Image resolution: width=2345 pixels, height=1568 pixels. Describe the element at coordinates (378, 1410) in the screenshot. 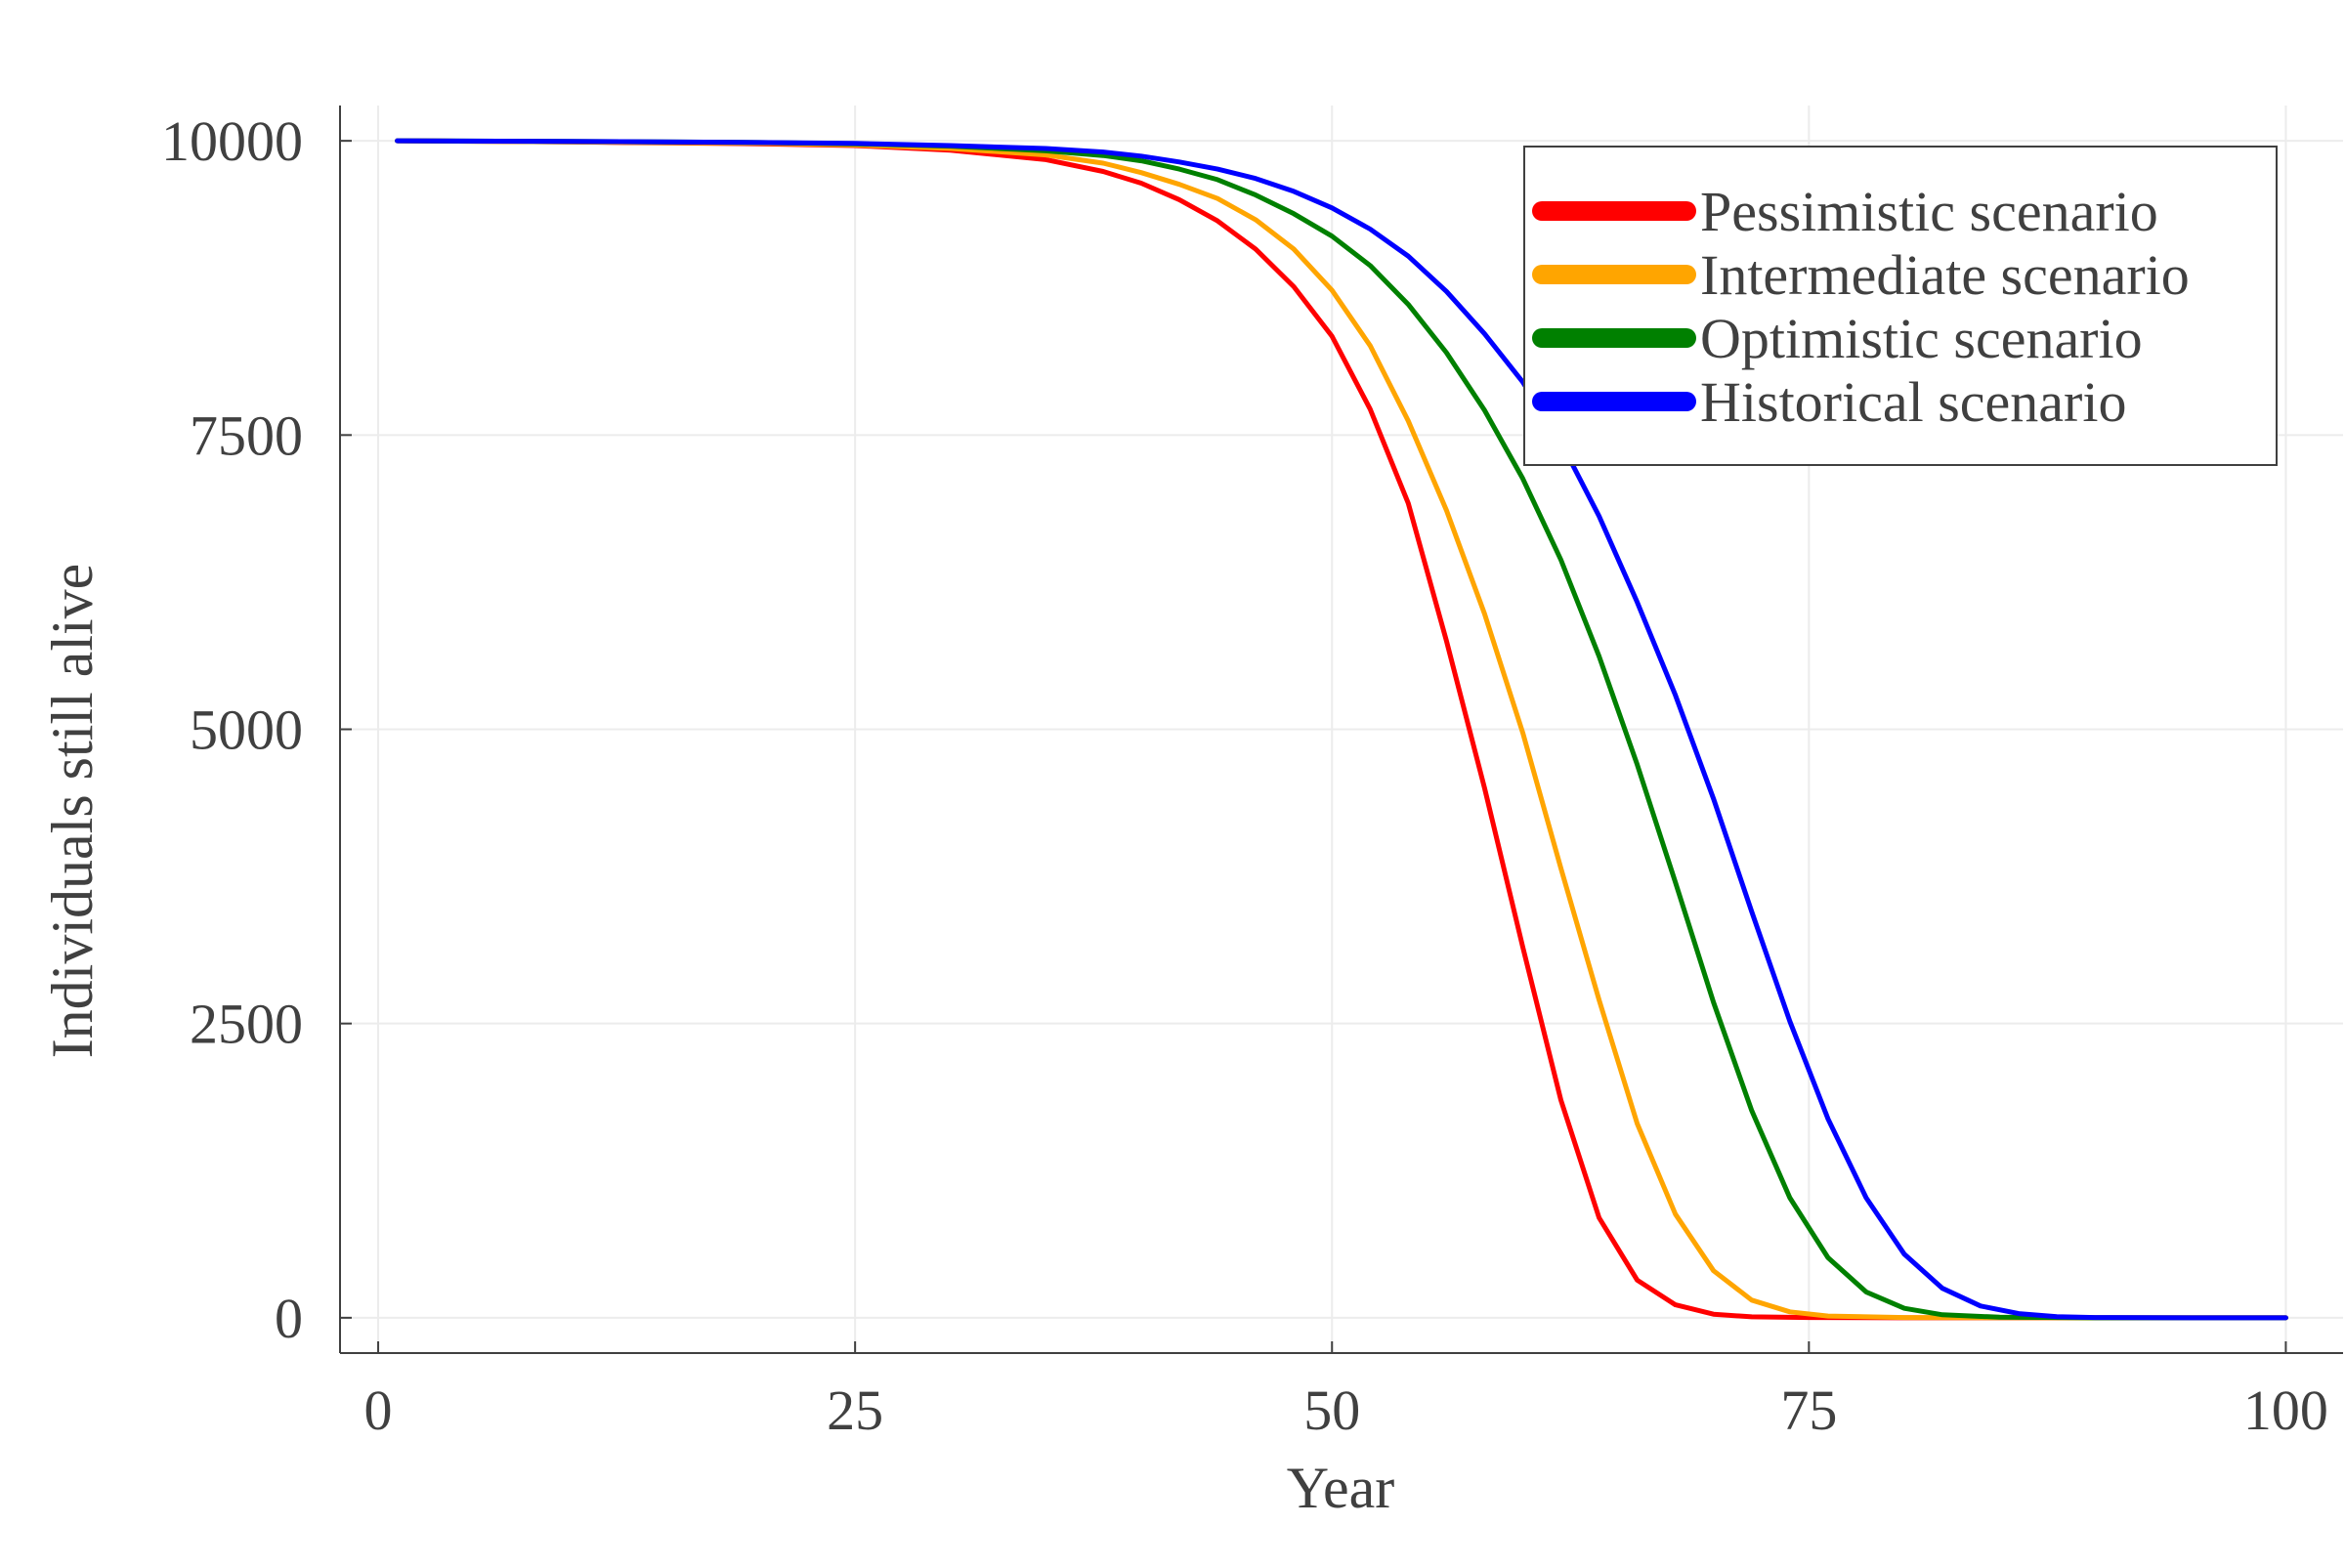

I see `x-tick-label: 0` at that location.